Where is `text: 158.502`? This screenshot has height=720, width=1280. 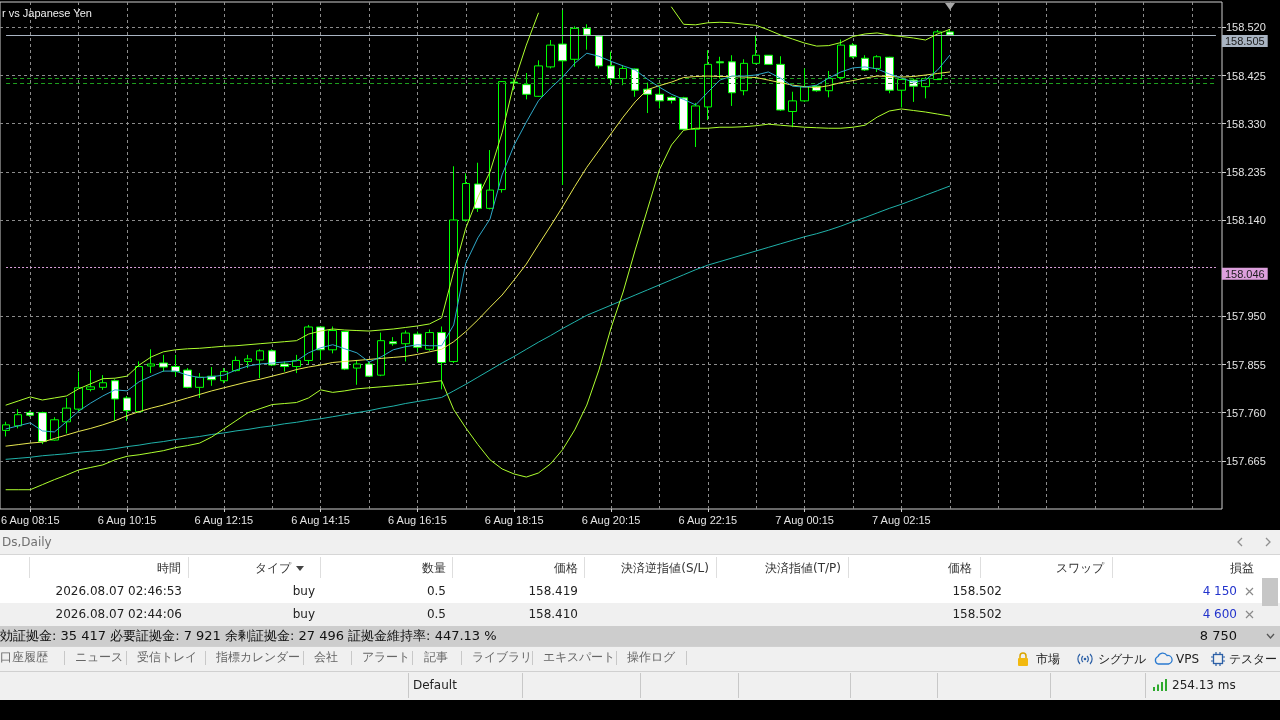 text: 158.502 is located at coordinates (977, 591).